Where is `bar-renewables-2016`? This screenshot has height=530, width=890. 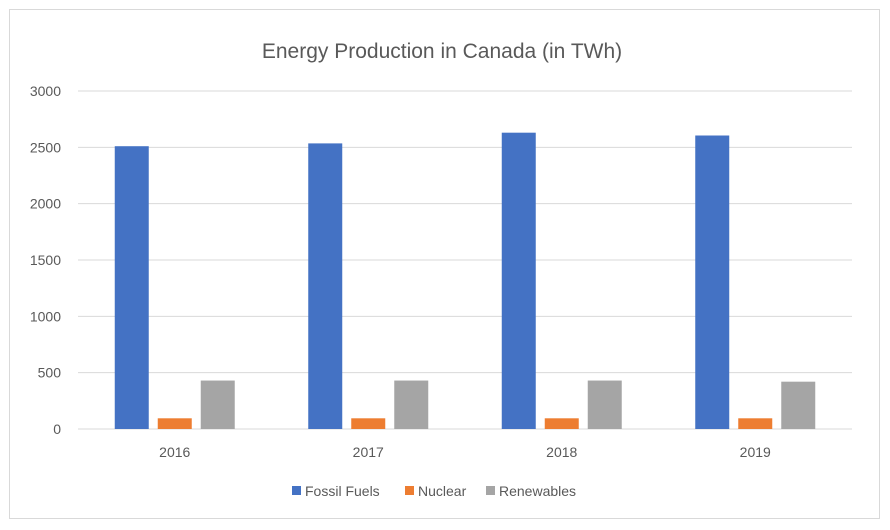
bar-renewables-2016 is located at coordinates (217, 404).